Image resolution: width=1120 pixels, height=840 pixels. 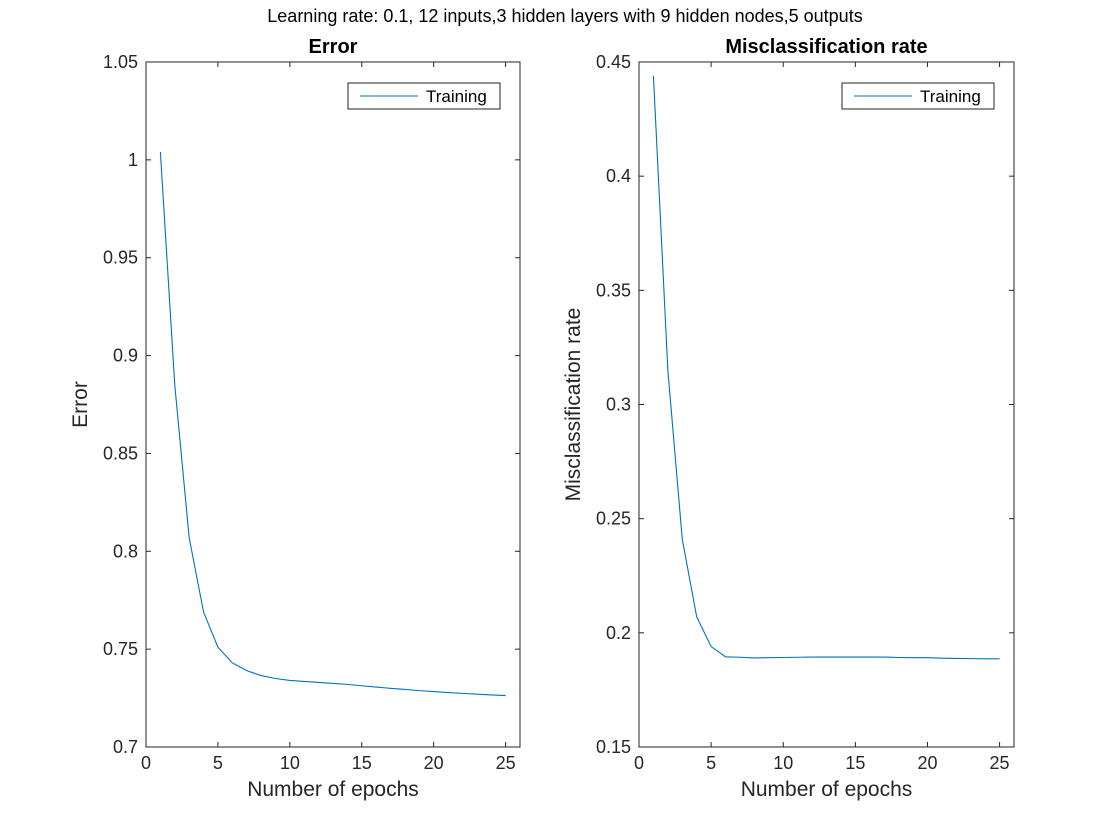 What do you see at coordinates (613, 62) in the screenshot?
I see `y-tick-label: 0.45` at bounding box center [613, 62].